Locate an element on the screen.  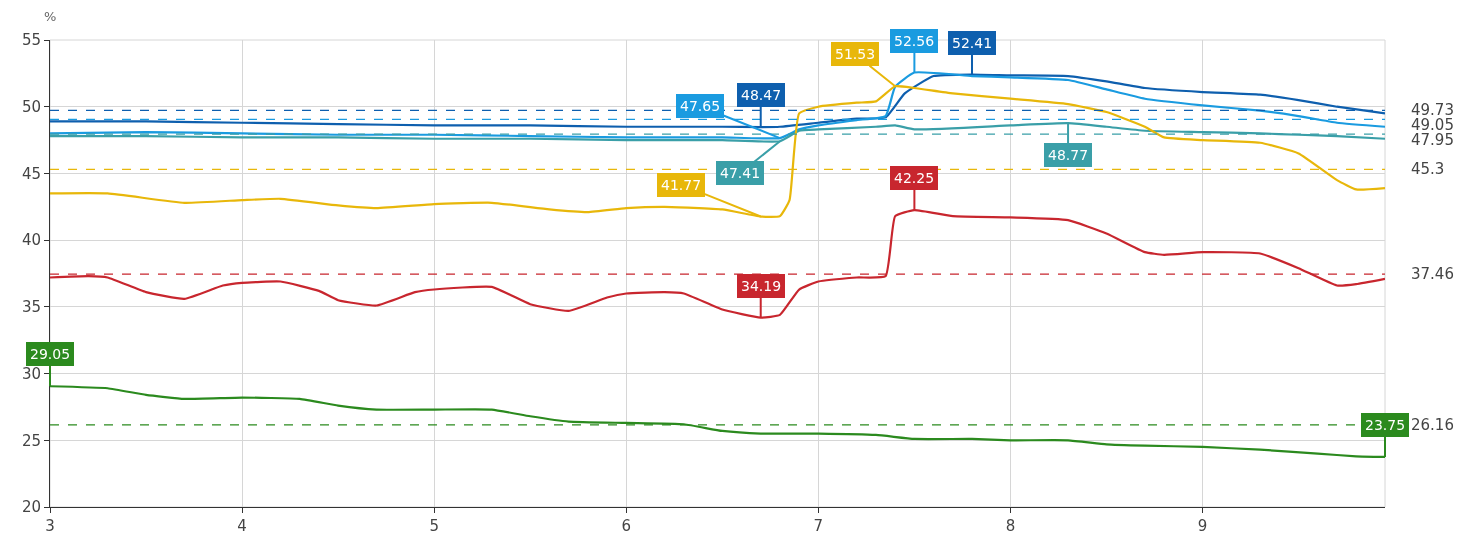
y-tick-label: 30 is located at coordinates (31, 373).